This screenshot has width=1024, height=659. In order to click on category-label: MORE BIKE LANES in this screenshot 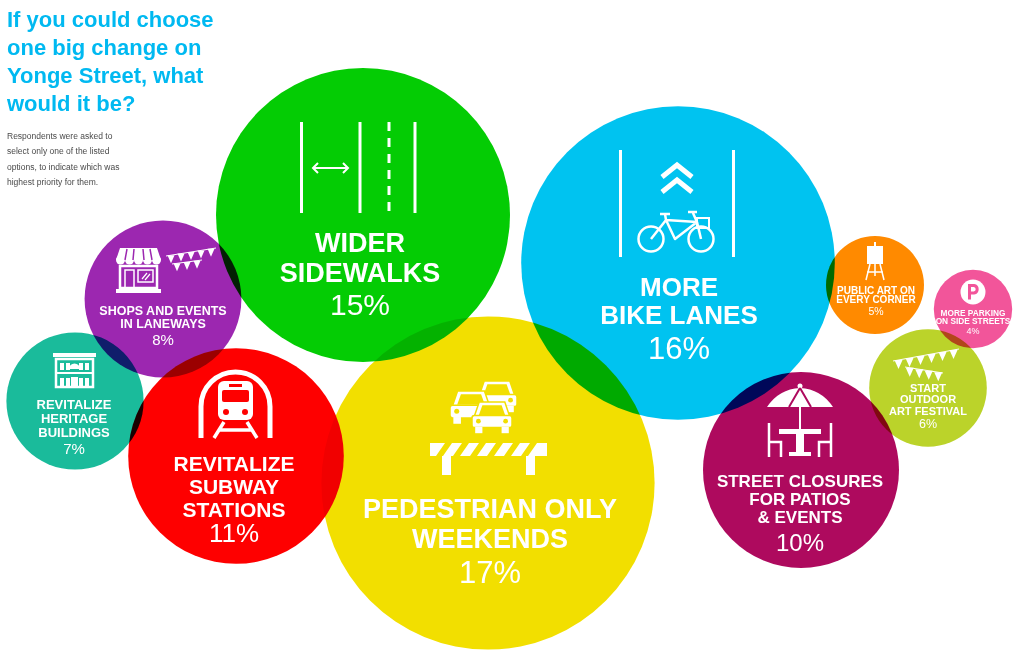, I will do `click(679, 301)`.